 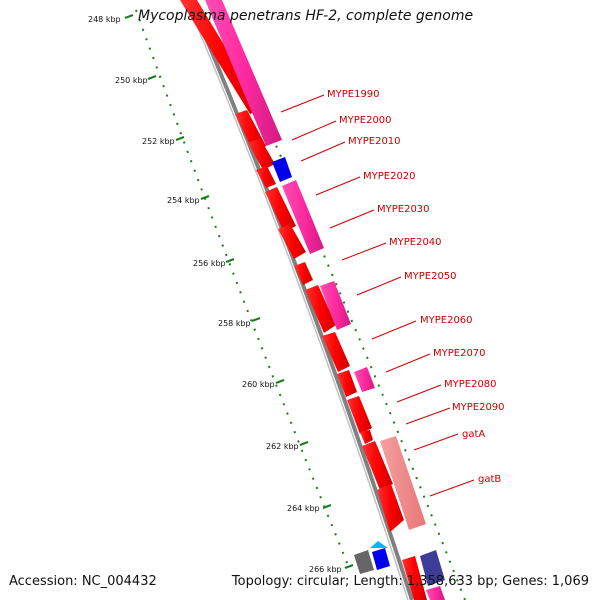 What do you see at coordinates (478, 407) in the screenshot?
I see `gene-label-mype2090: MYPE2090` at bounding box center [478, 407].